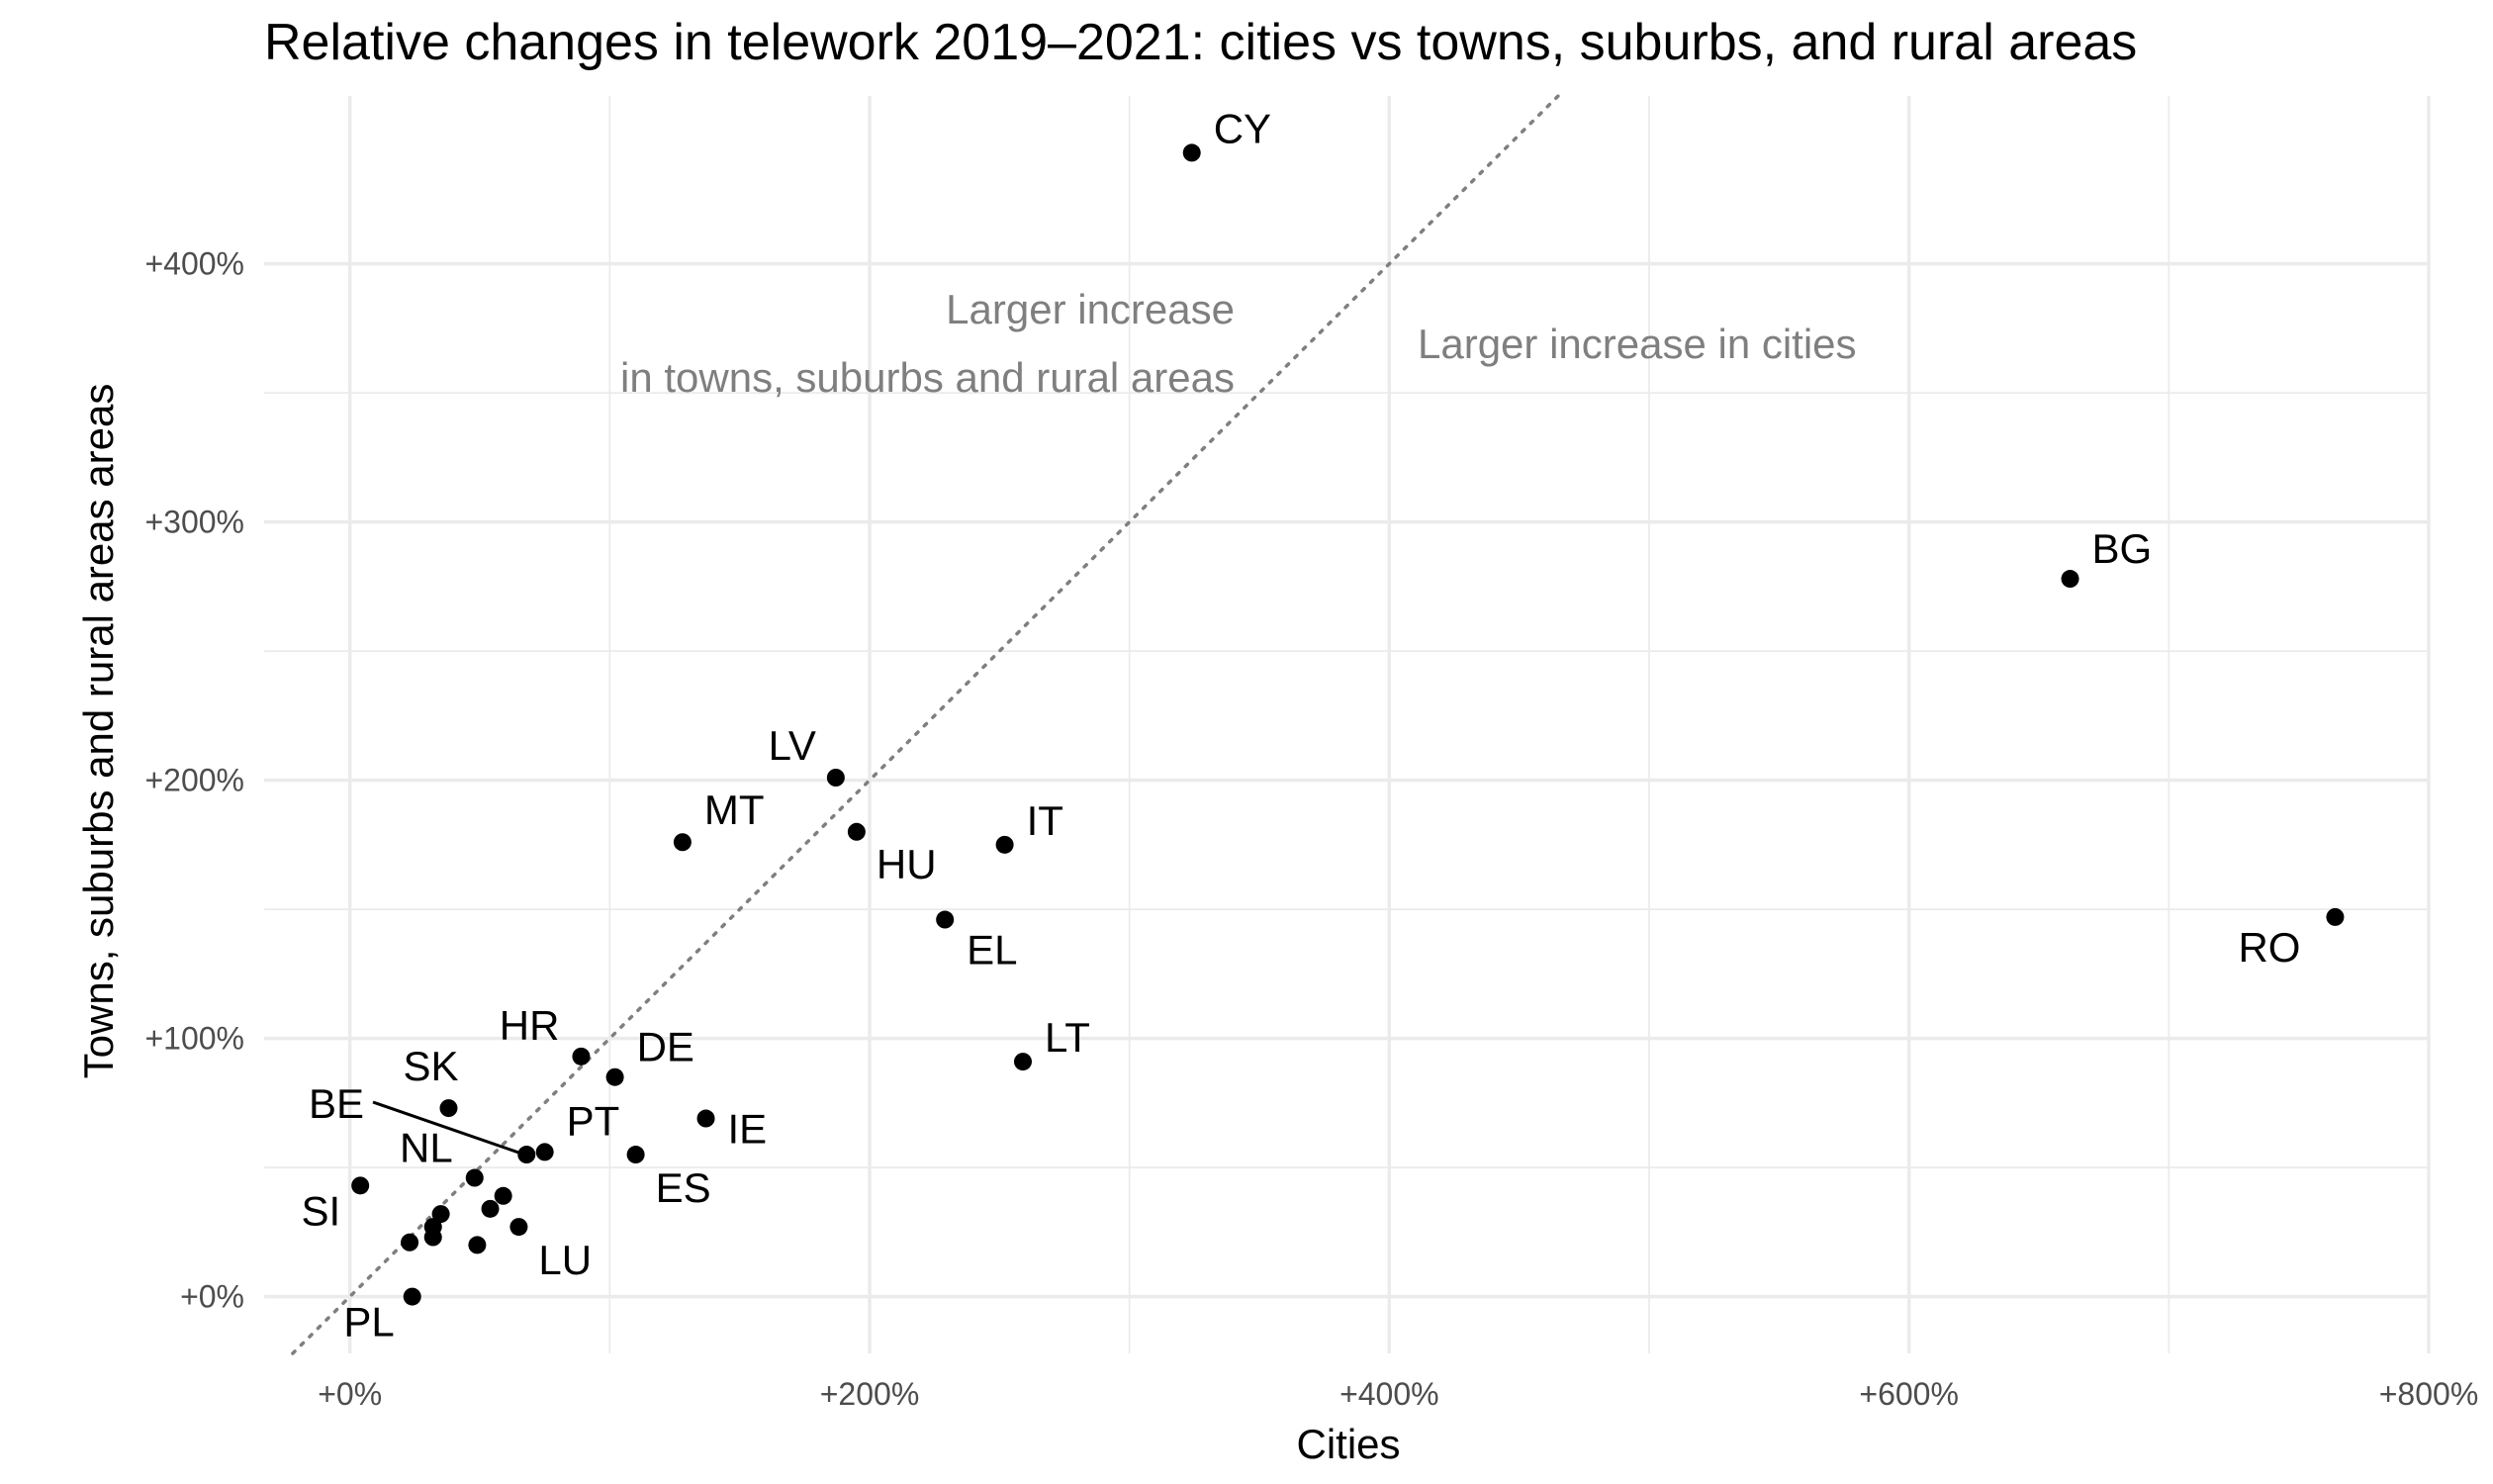 This screenshot has width=2493, height=1484. What do you see at coordinates (907, 864) in the screenshot?
I see `point-label-hu: HU` at bounding box center [907, 864].